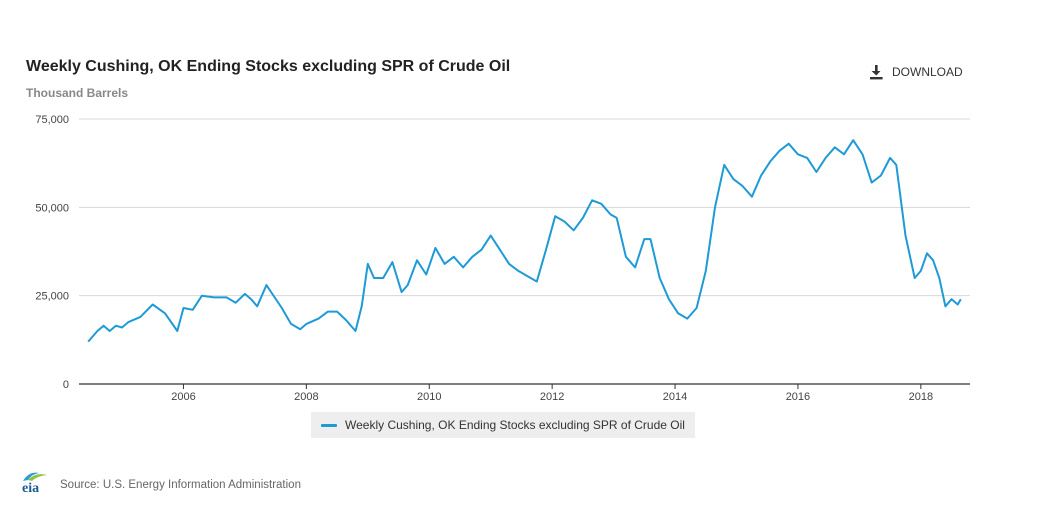 The height and width of the screenshot is (516, 1052). What do you see at coordinates (52, 297) in the screenshot?
I see `y-tick-label: 25,000` at bounding box center [52, 297].